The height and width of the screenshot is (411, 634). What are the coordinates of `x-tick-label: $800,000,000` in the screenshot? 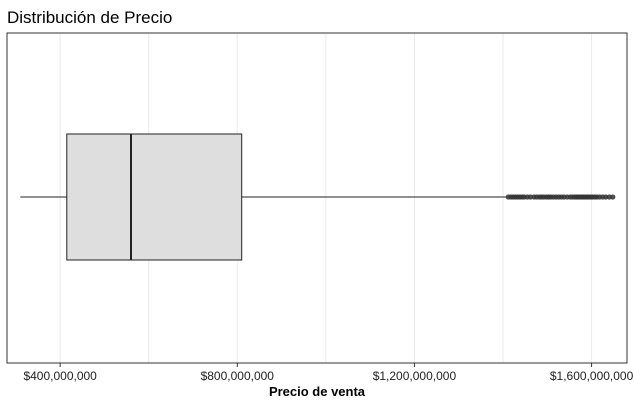 It's located at (238, 376).